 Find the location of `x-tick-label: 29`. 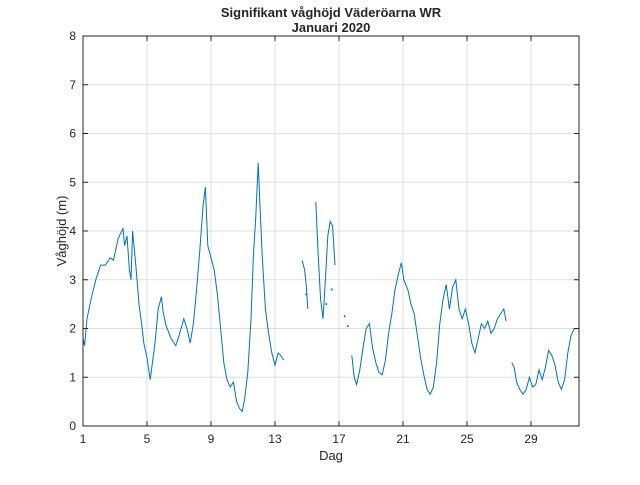

x-tick-label: 29 is located at coordinates (531, 439).